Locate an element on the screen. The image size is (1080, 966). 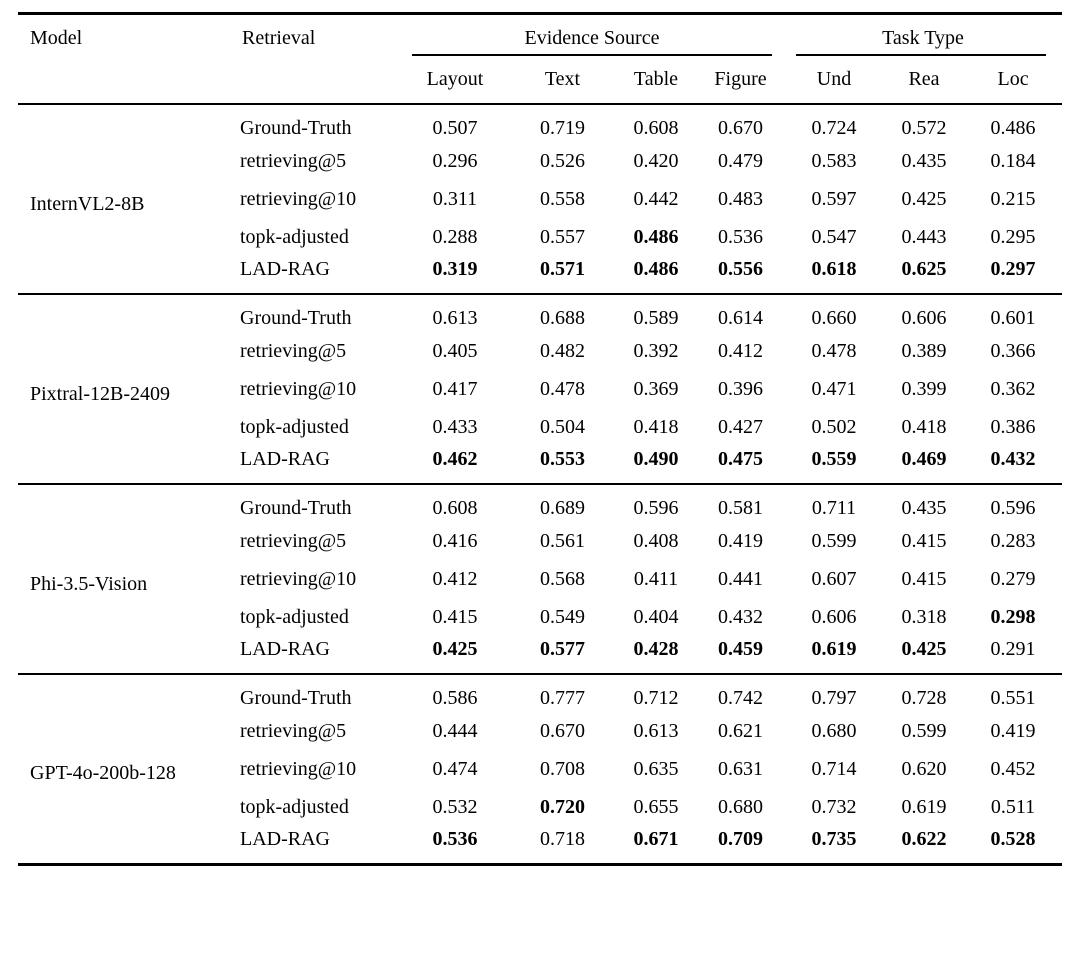
metric-value: 0.547 is located at coordinates (834, 236).